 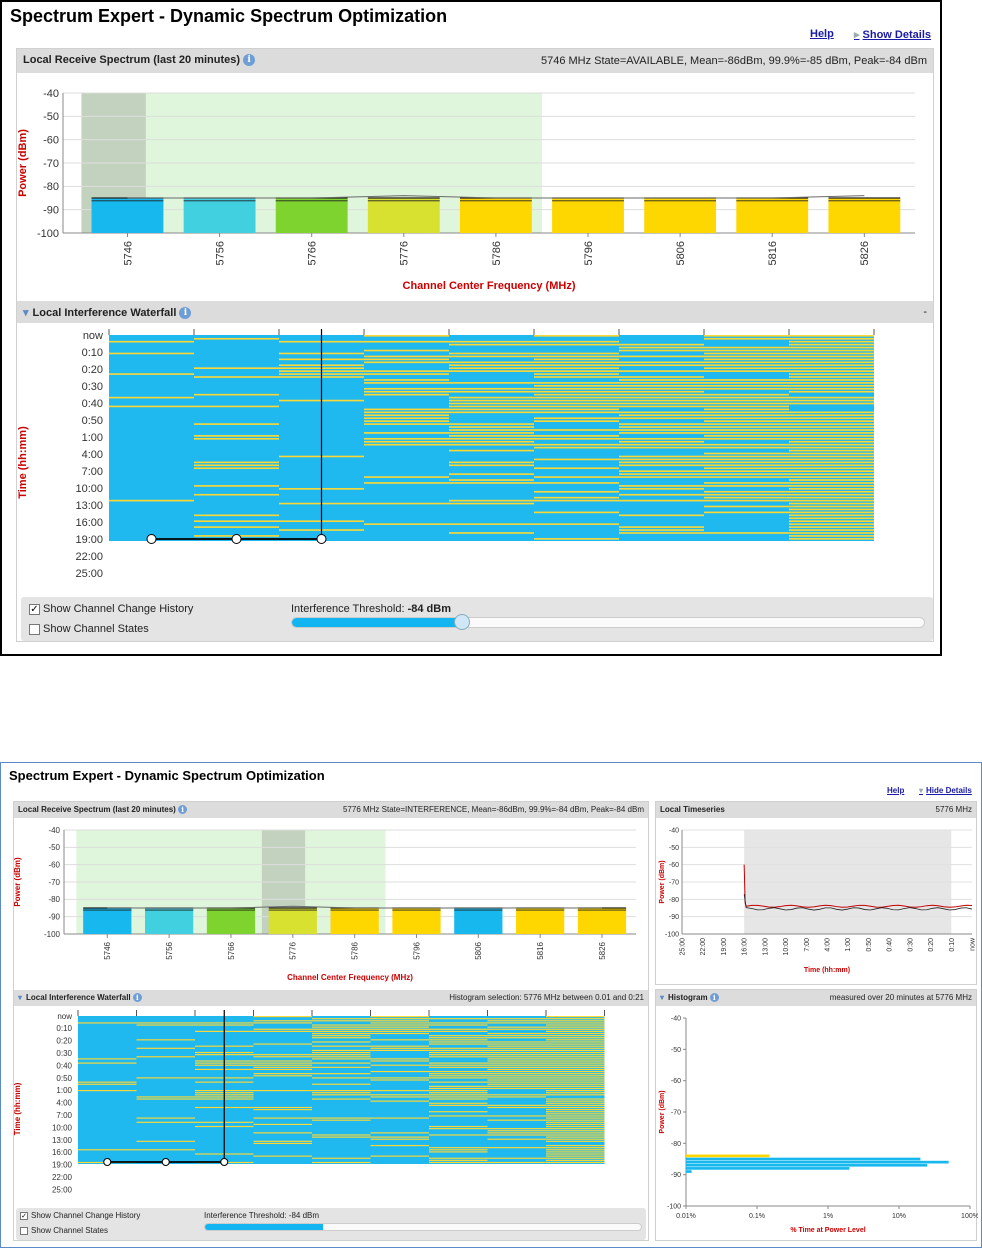 What do you see at coordinates (97, 809) in the screenshot?
I see `panel-title: Local Receive Spectrum (last 20 minutes)` at bounding box center [97, 809].